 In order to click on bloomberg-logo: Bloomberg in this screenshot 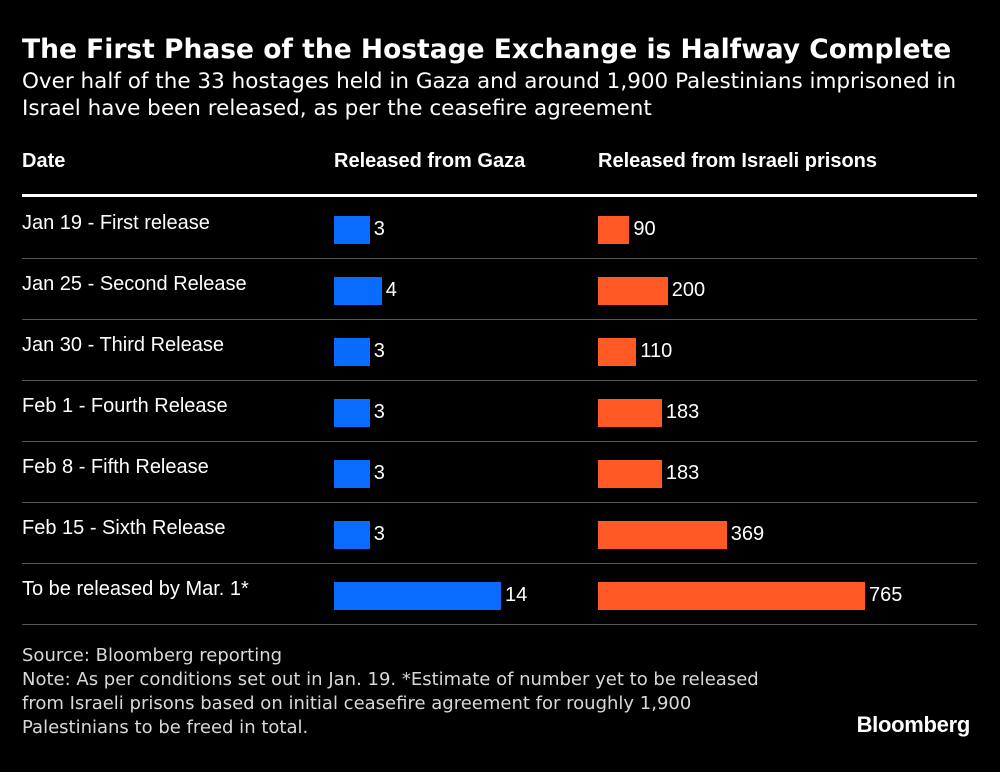, I will do `click(913, 724)`.